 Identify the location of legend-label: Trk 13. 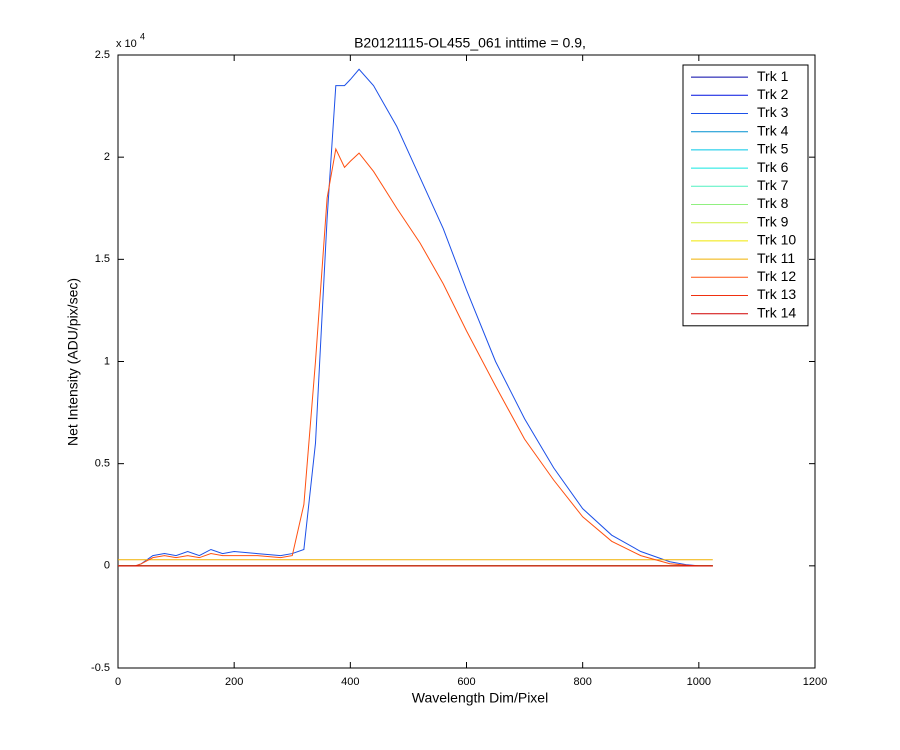
(776, 294).